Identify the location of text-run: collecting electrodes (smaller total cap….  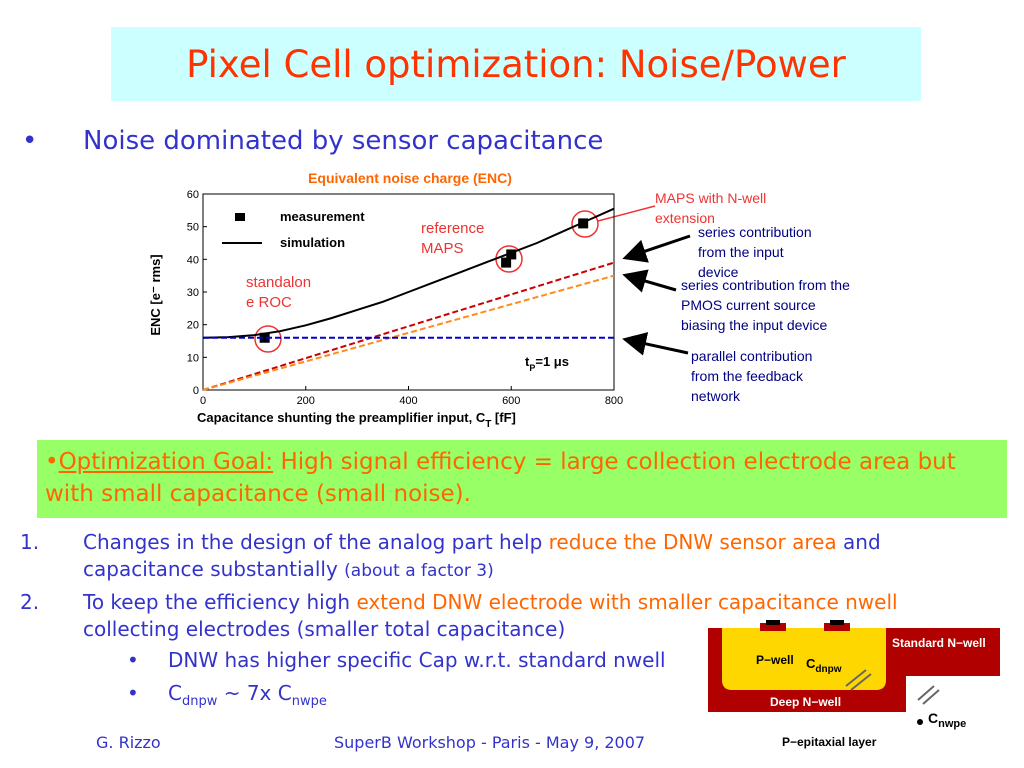
(324, 629).